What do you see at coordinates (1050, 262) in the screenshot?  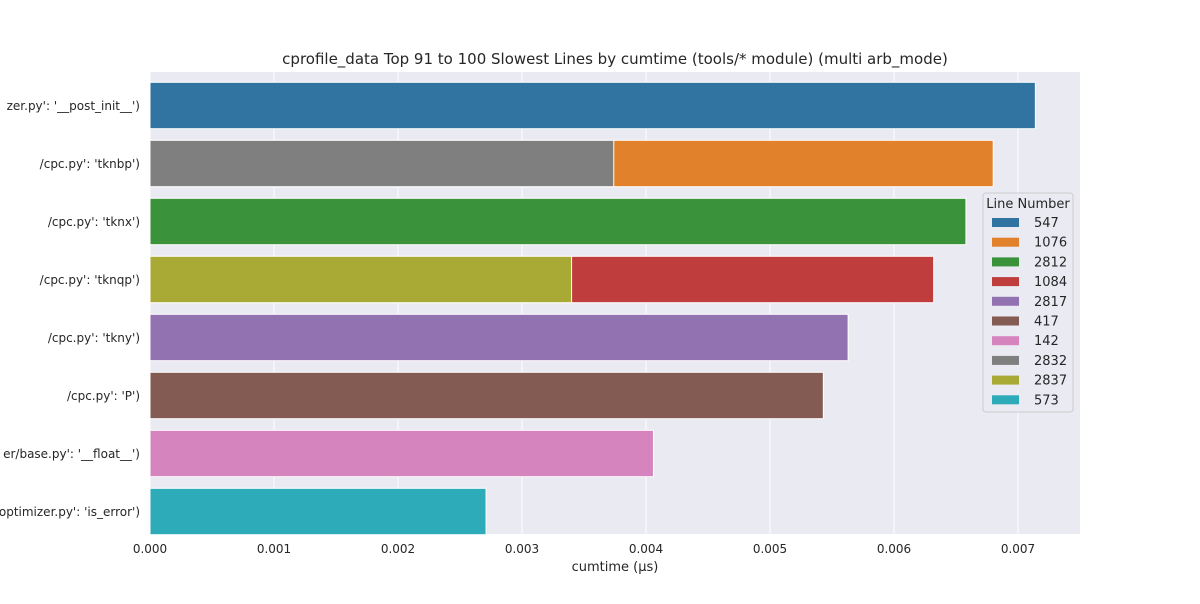 I see `legend-label: 2812` at bounding box center [1050, 262].